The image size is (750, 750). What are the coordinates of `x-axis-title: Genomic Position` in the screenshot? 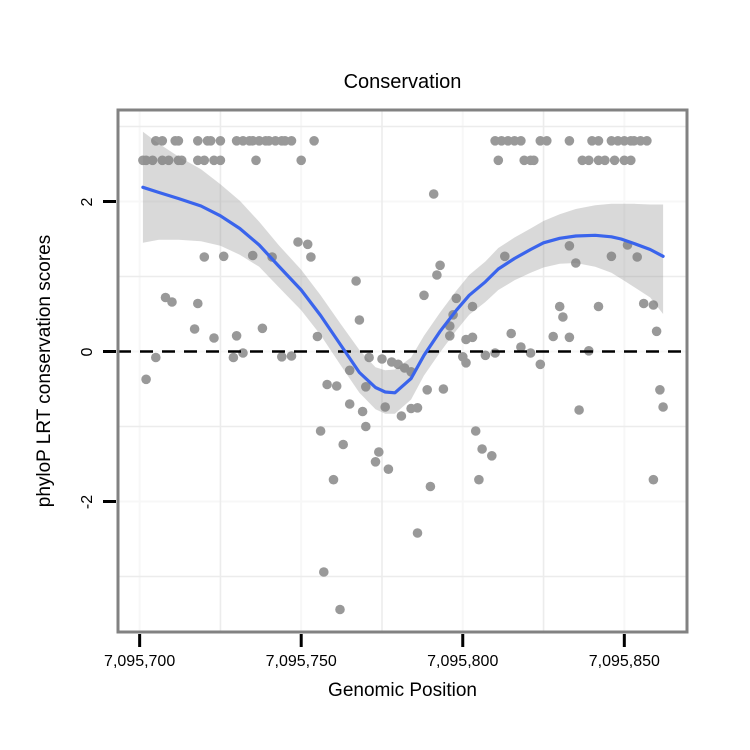 It's located at (402, 690).